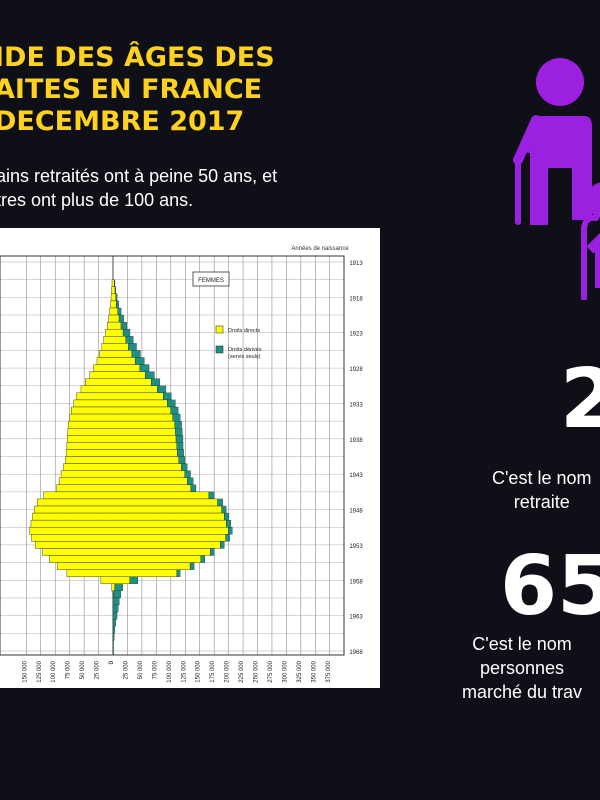 The height and width of the screenshot is (800, 600). Describe the element at coordinates (187, 474) in the screenshot. I see `bar-derived-1943` at that location.